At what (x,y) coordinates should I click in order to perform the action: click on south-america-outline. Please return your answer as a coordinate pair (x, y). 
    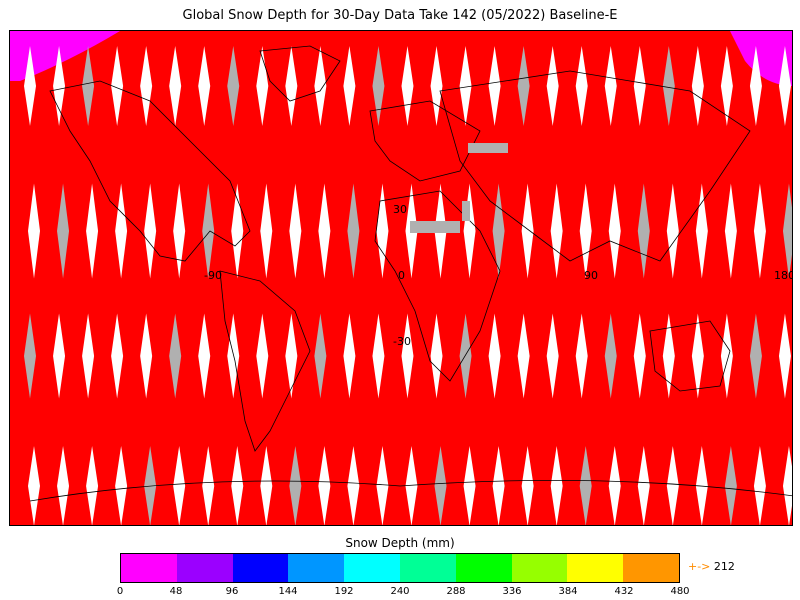
    Looking at the image, I should click on (265, 361).